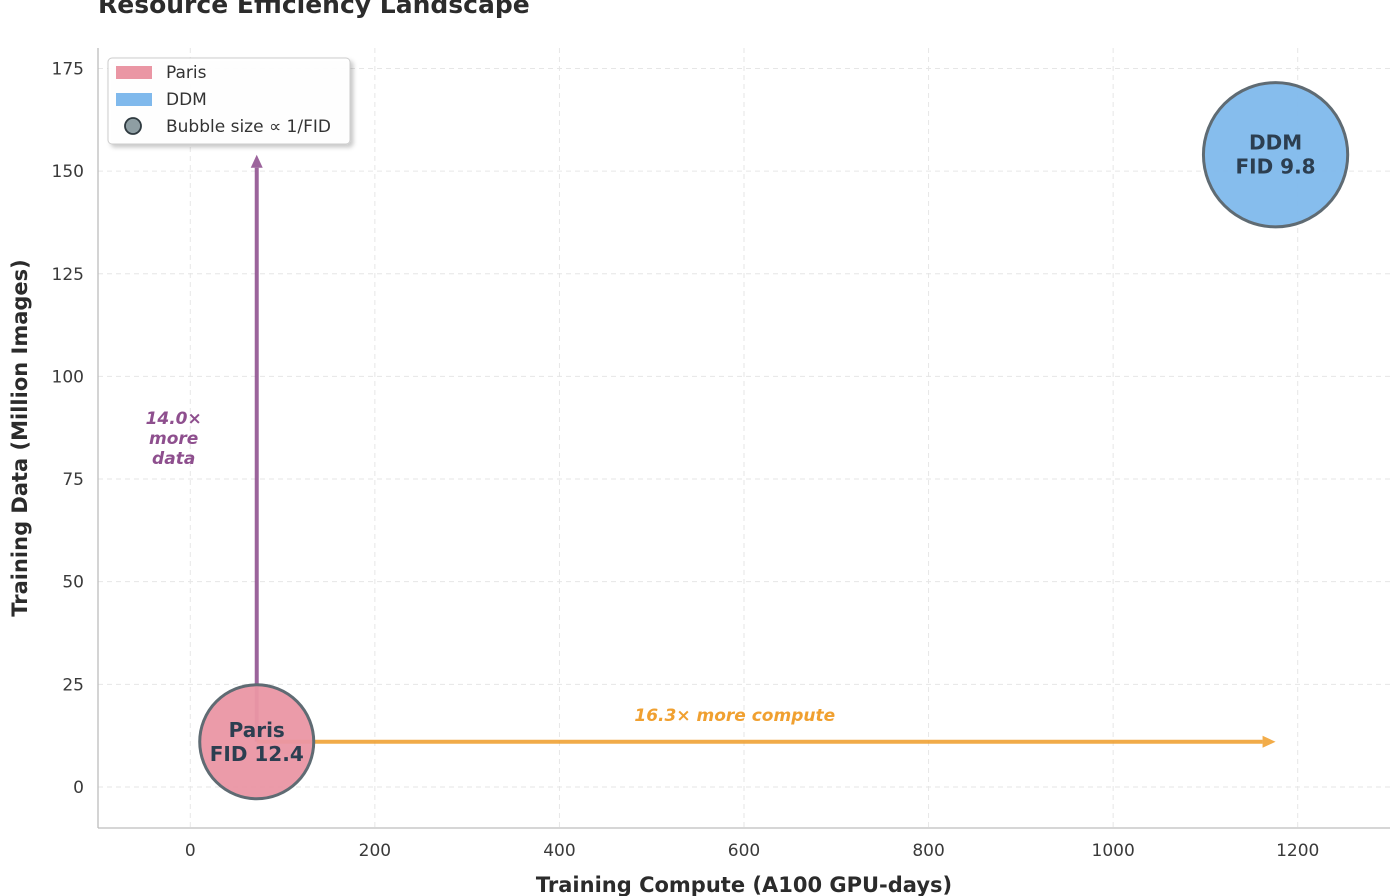  I want to click on legend: Paris DDM Bubble size ∝ 1/FID, so click(229, 101).